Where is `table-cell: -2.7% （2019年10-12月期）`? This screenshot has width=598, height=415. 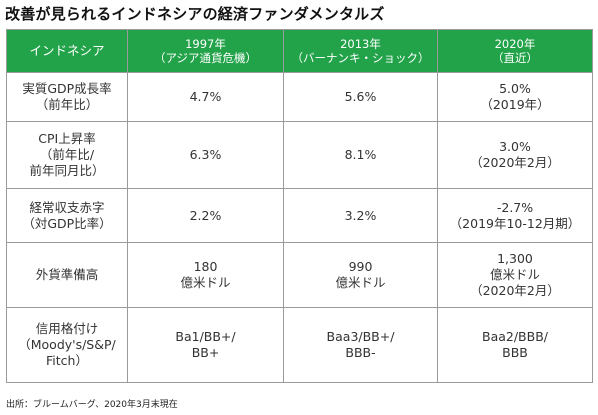
table-cell: -2.7% （2019年10-12月期） is located at coordinates (515, 215).